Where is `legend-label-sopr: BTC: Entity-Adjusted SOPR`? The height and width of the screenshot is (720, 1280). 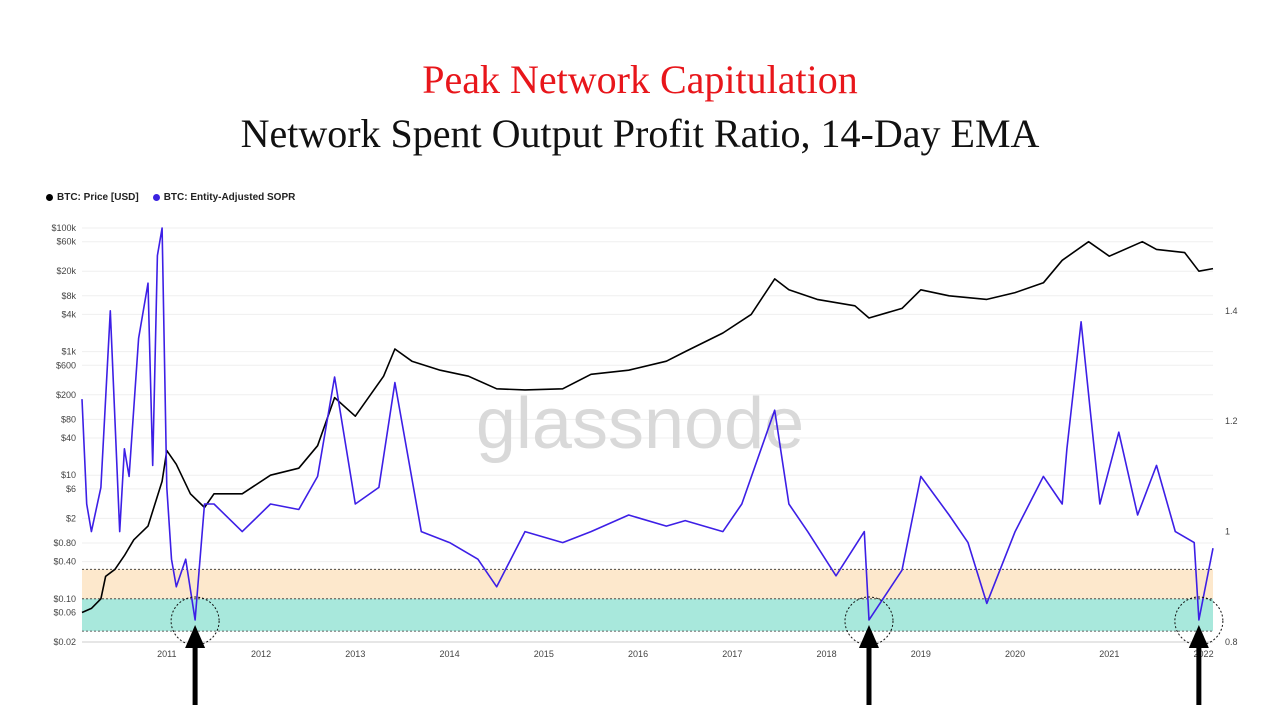 legend-label-sopr: BTC: Entity-Adjusted SOPR is located at coordinates (229, 197).